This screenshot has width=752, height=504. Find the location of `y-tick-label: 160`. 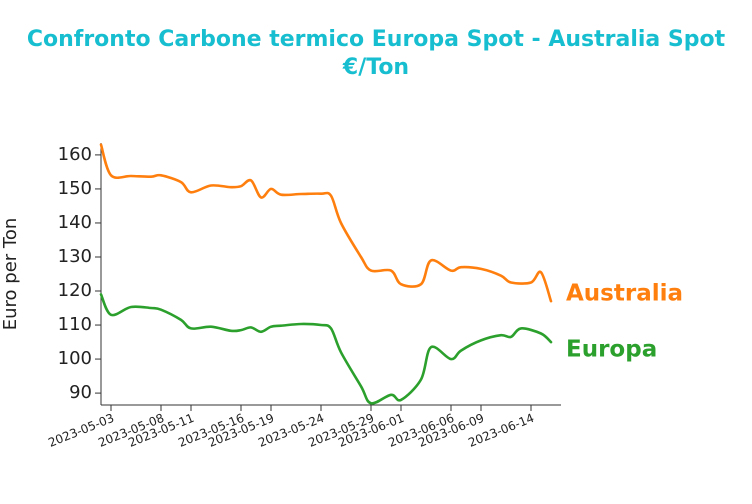

y-tick-label: 160 is located at coordinates (75, 154).